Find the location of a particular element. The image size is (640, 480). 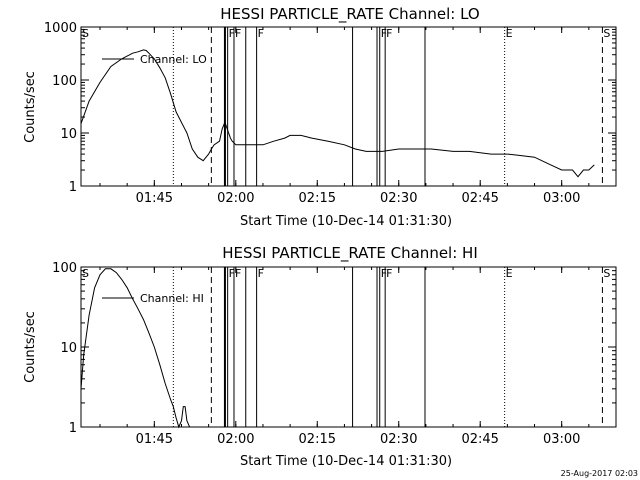

y-tick-label: 1000 is located at coordinates (60, 28).